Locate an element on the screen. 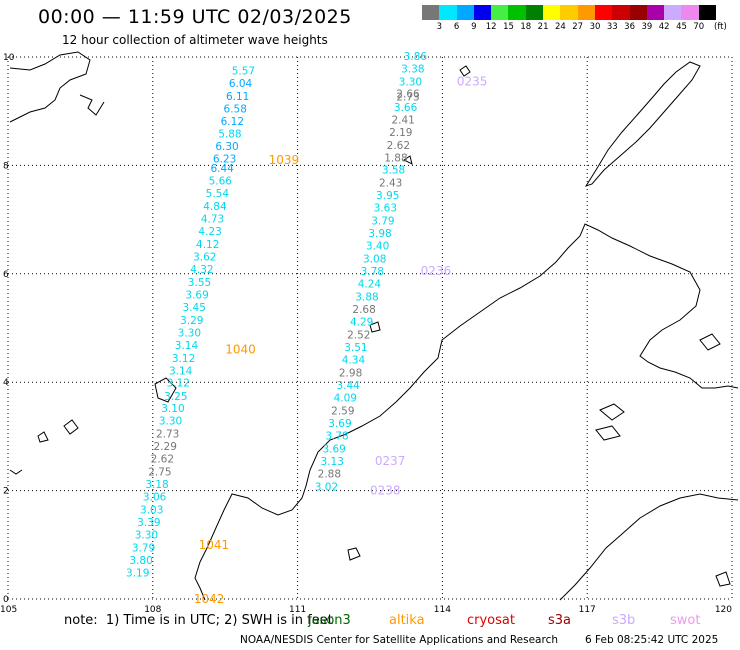 The image size is (740, 650). wave-height-value: 4.34 is located at coordinates (354, 360).